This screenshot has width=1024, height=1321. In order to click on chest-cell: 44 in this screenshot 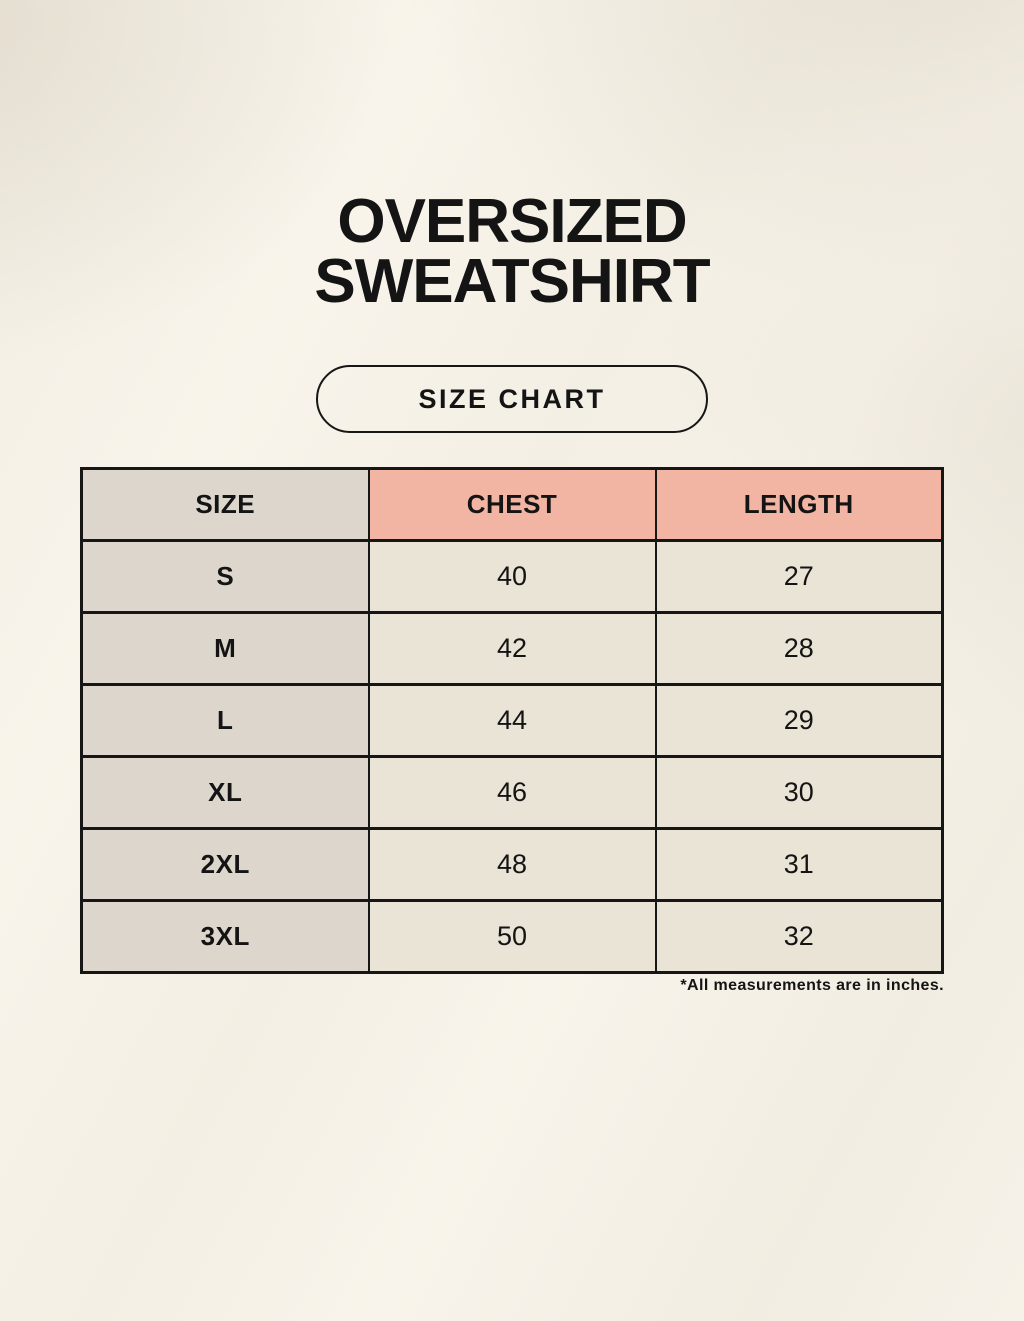, I will do `click(512, 720)`.